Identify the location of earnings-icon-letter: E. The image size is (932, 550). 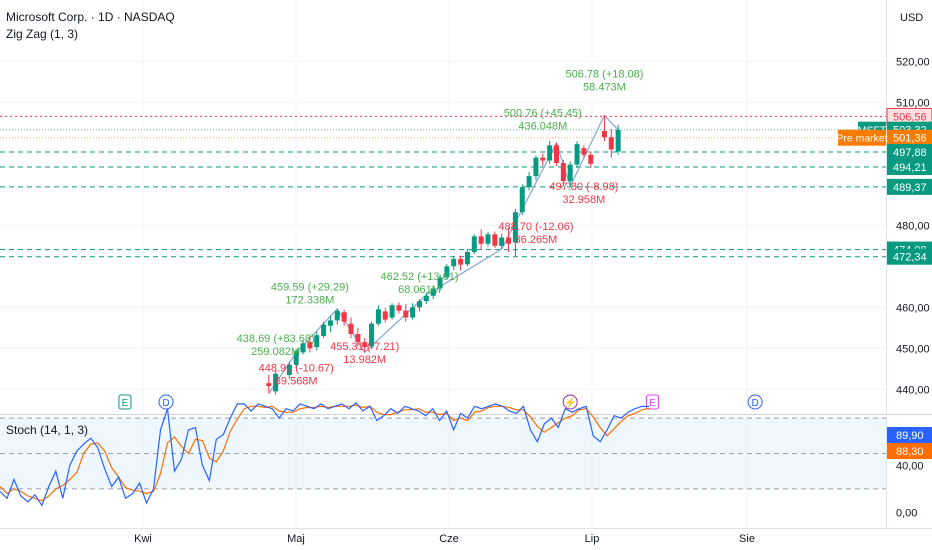
(125, 403).